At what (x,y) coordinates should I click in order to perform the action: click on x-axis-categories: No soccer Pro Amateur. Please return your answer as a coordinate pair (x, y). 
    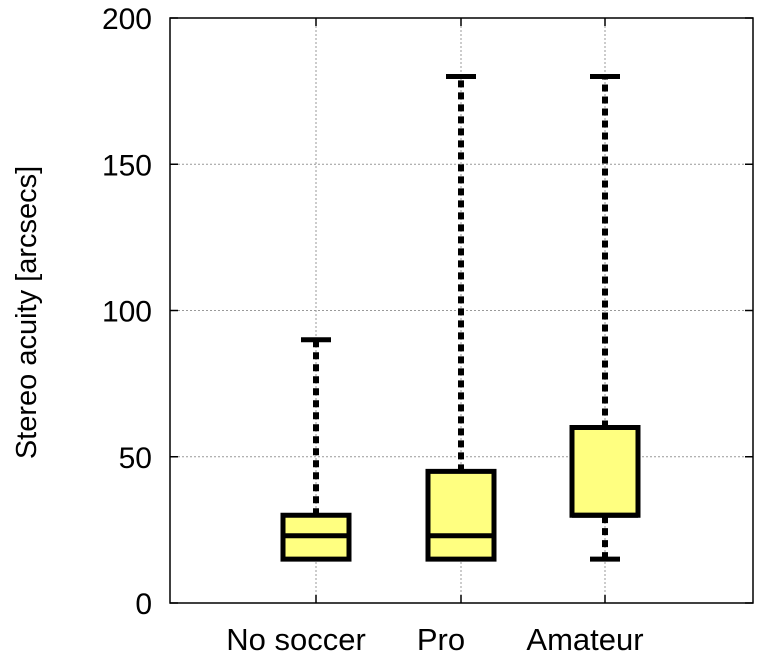
    Looking at the image, I should click on (434, 639).